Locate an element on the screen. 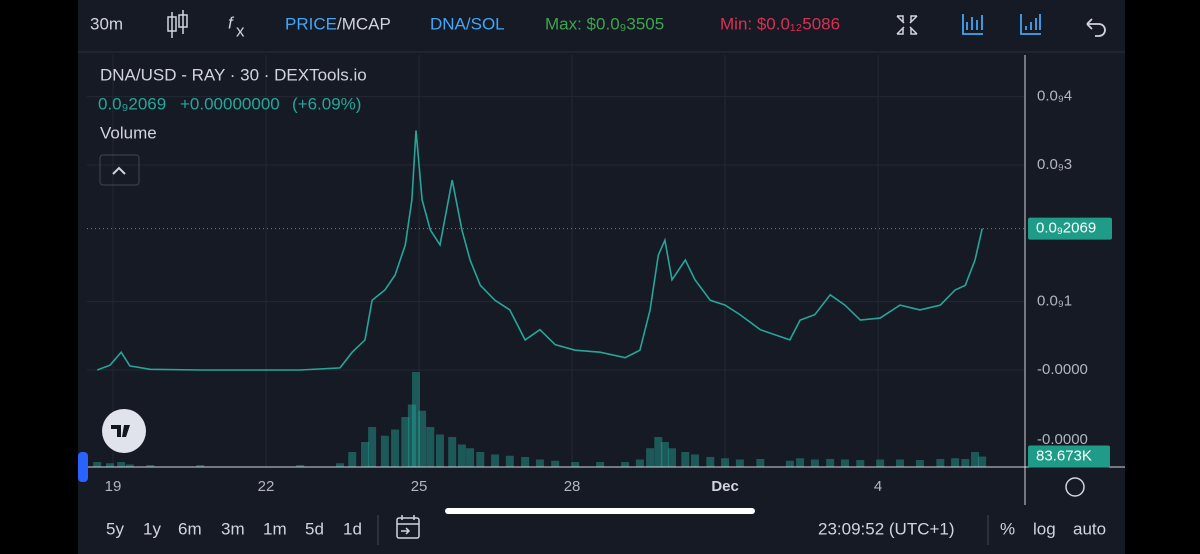 The width and height of the screenshot is (1200, 554). range-button: 5d is located at coordinates (314, 528).